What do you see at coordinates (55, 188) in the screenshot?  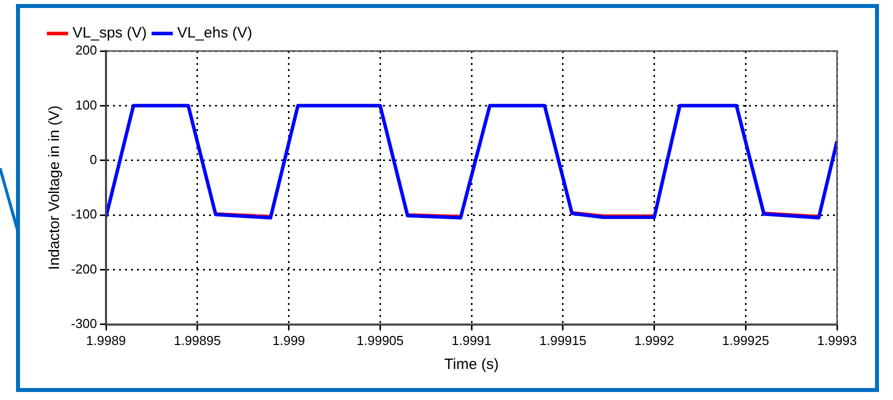 I see `y-axis-title: Indactor Voltage in in (V)` at bounding box center [55, 188].